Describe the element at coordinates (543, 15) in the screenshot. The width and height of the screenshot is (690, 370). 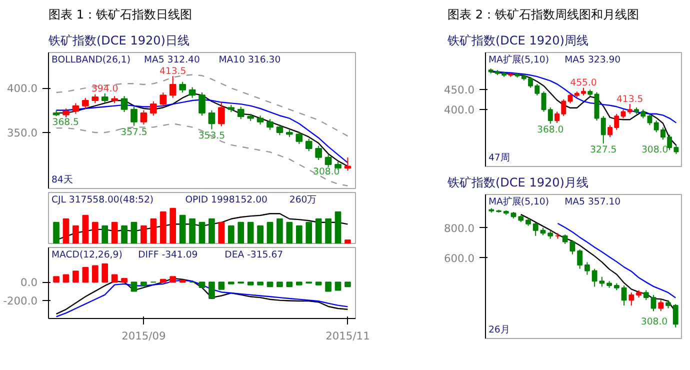
I see `chart-title: 图表 2：铁矿石指数周线图和月线图` at that location.